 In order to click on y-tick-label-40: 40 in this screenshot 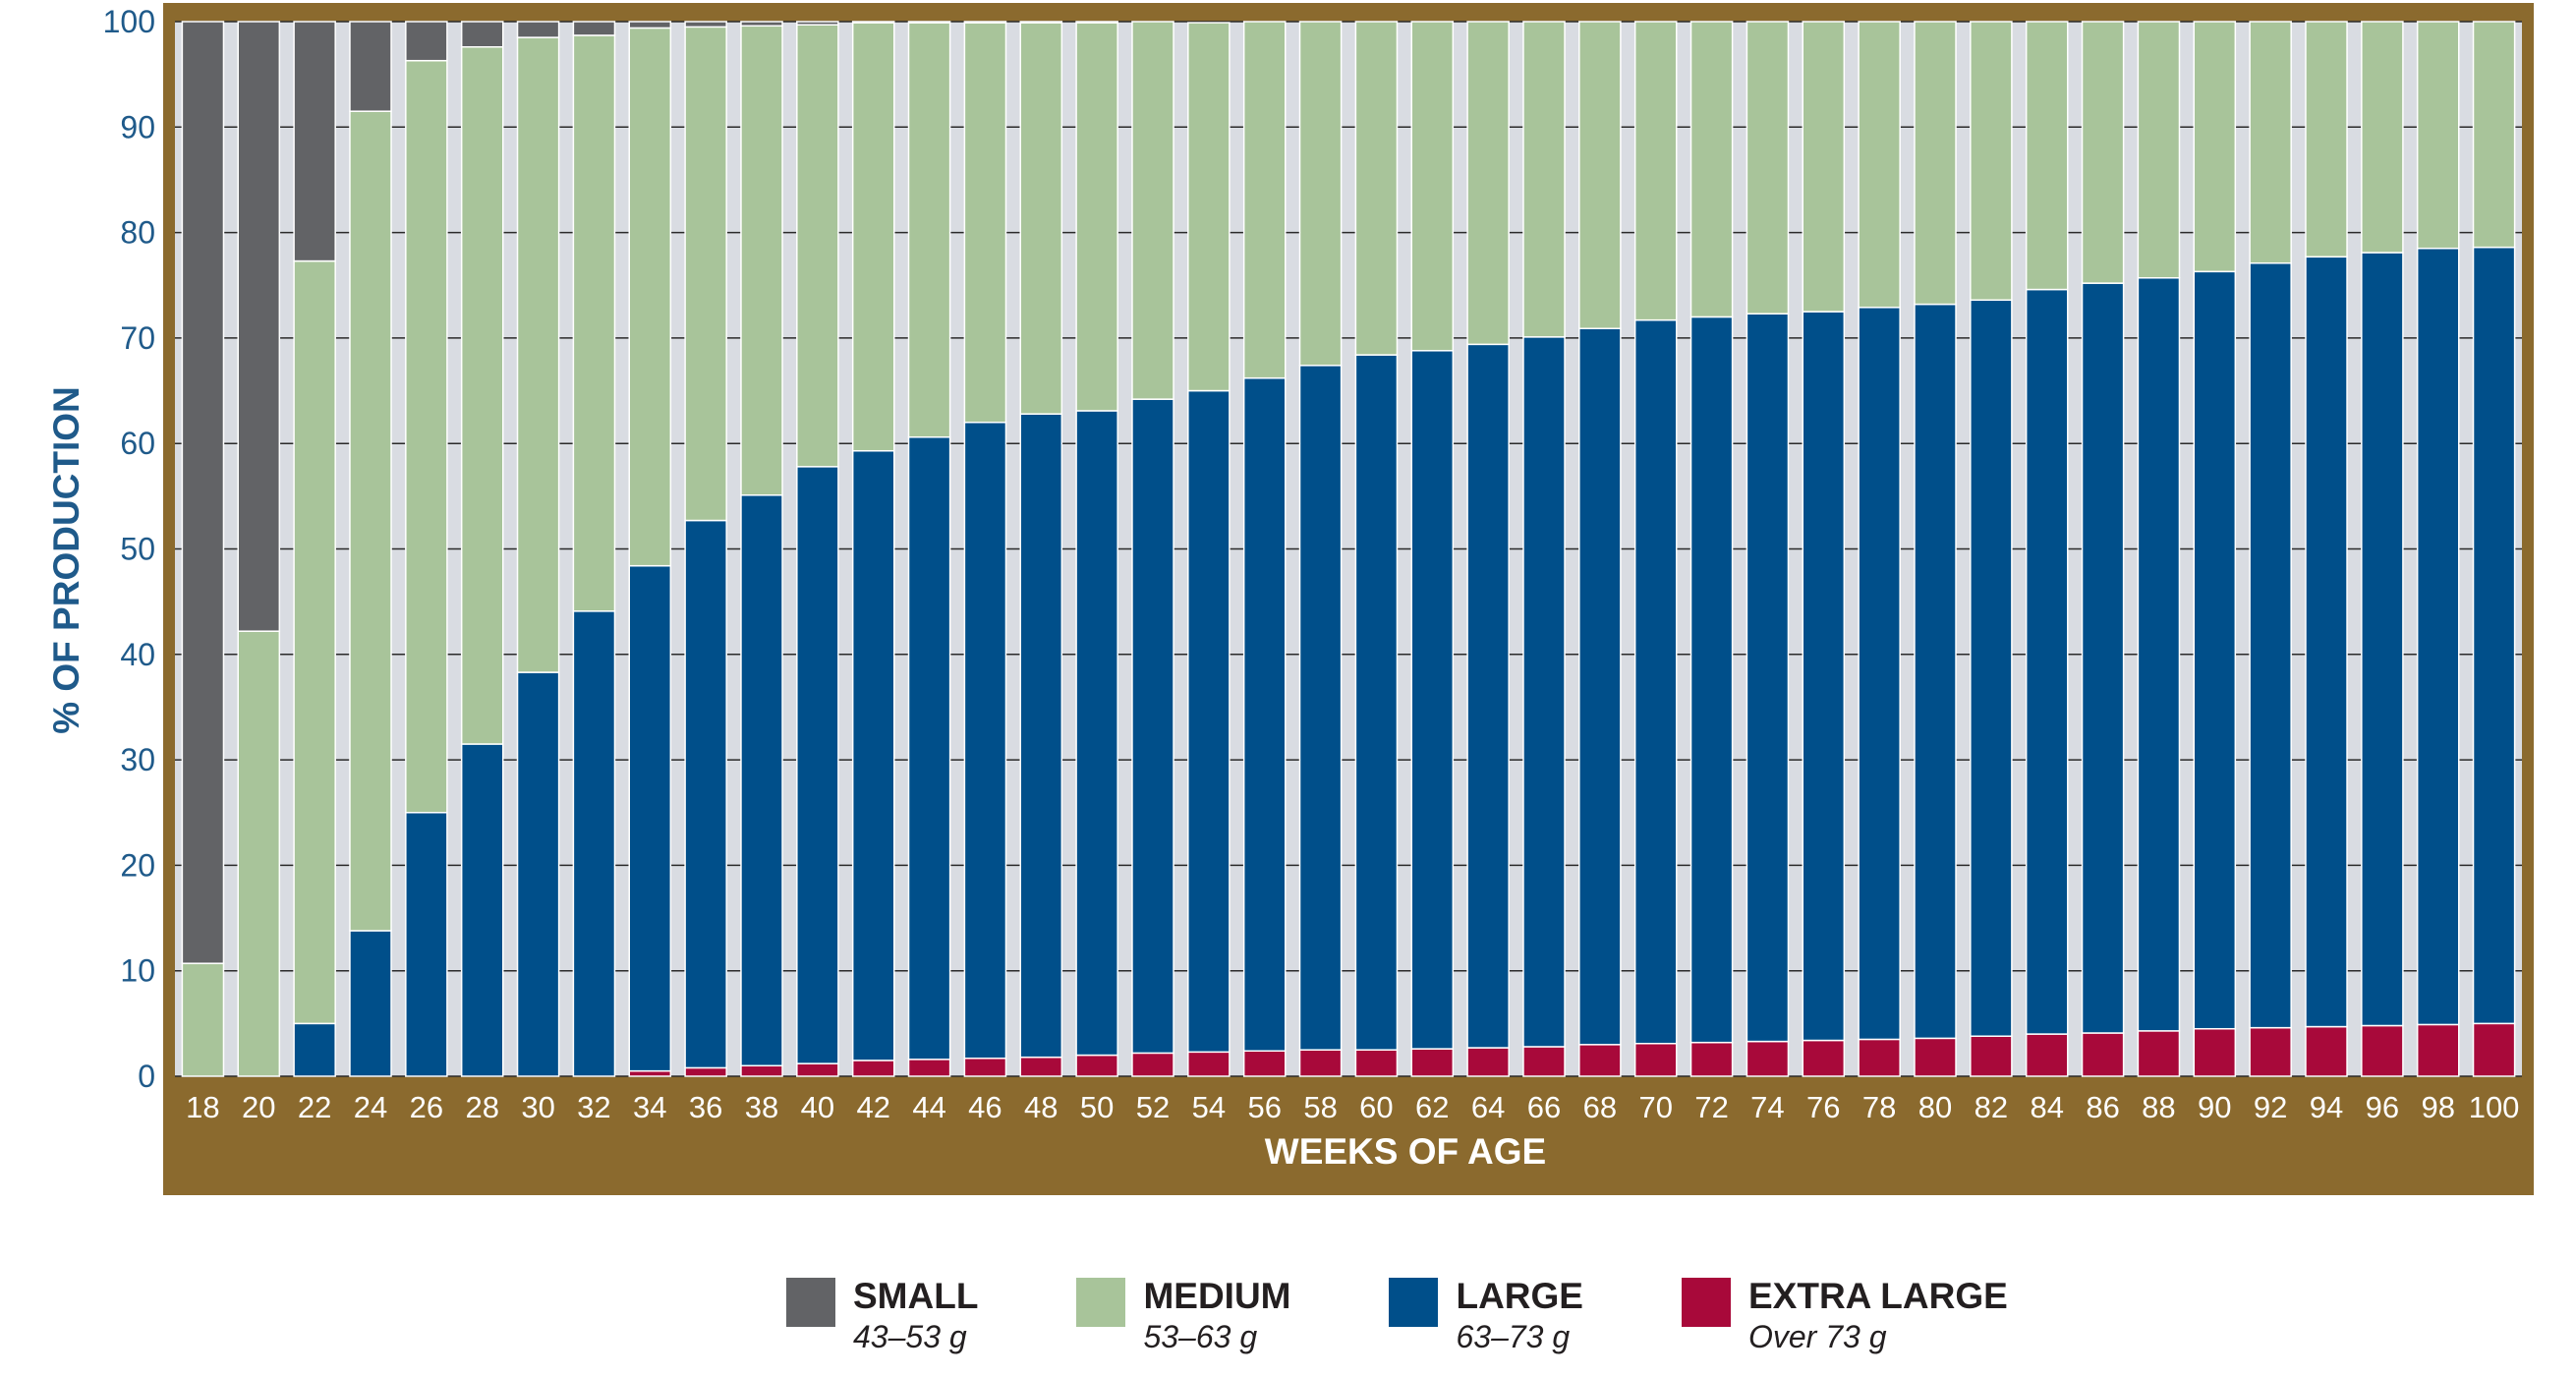, I will do `click(138, 654)`.